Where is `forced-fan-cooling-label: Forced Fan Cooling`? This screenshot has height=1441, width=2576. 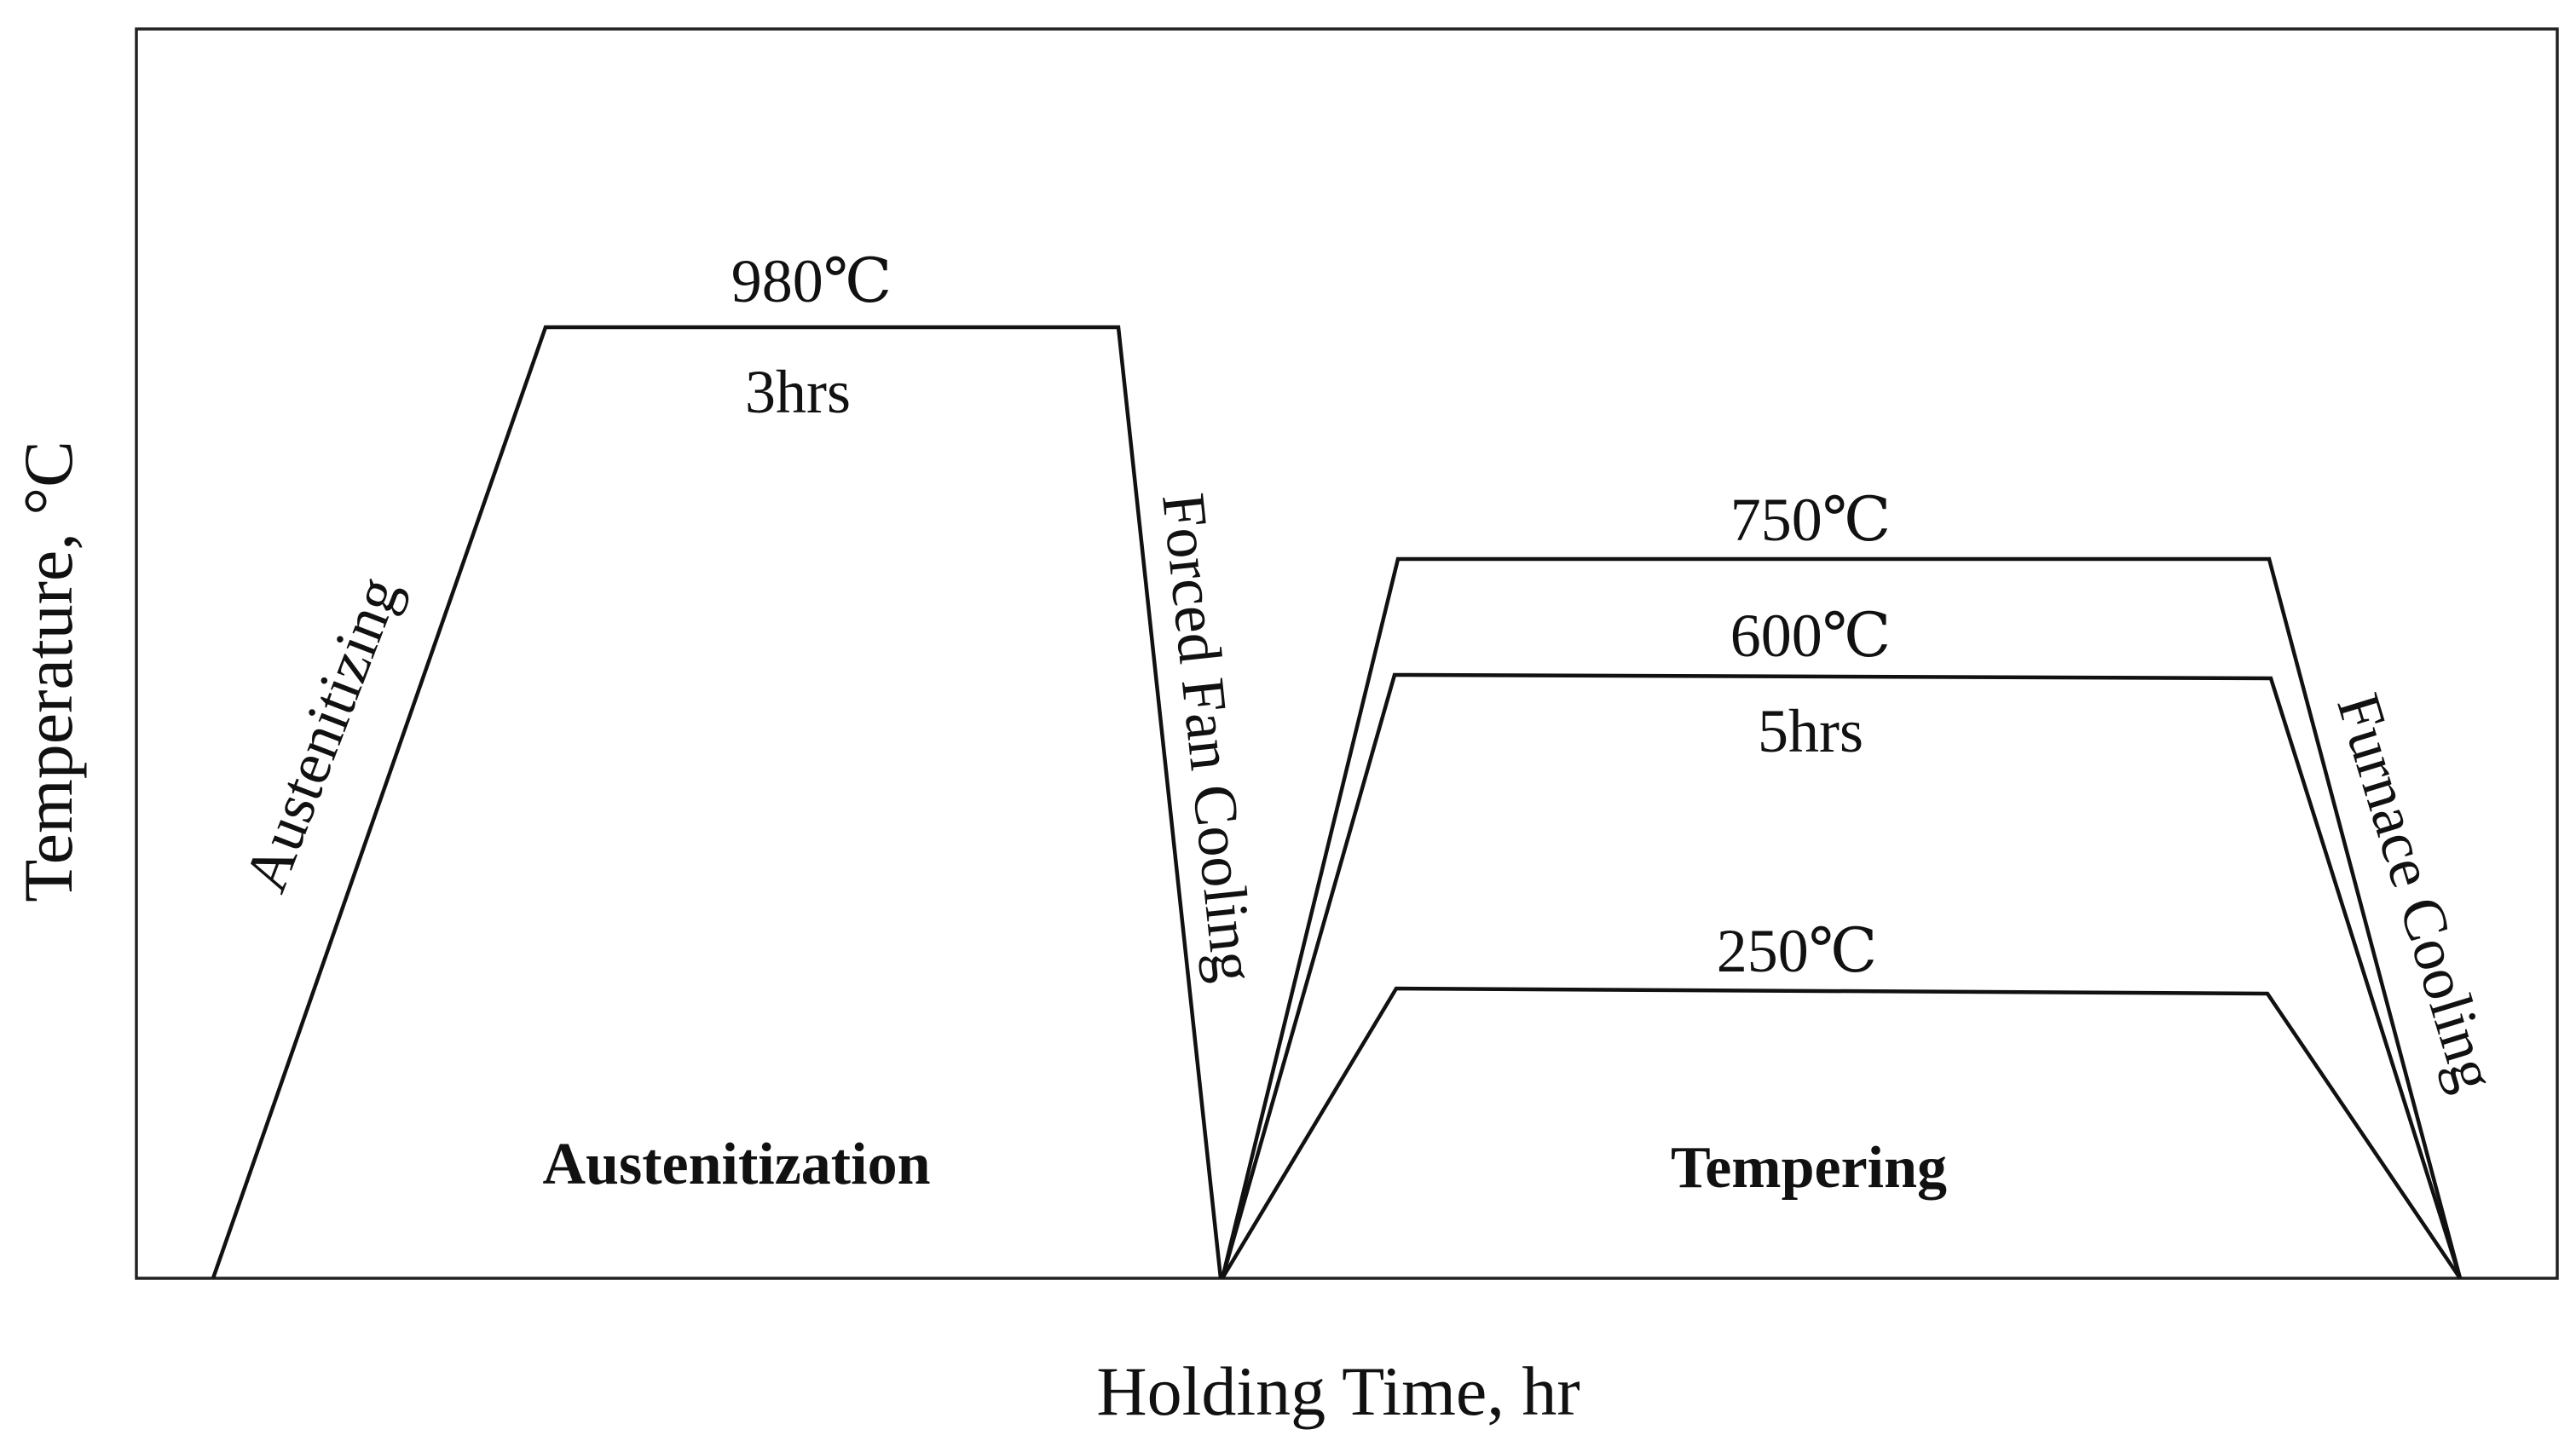 forced-fan-cooling-label: Forced Fan Cooling is located at coordinates (1208, 737).